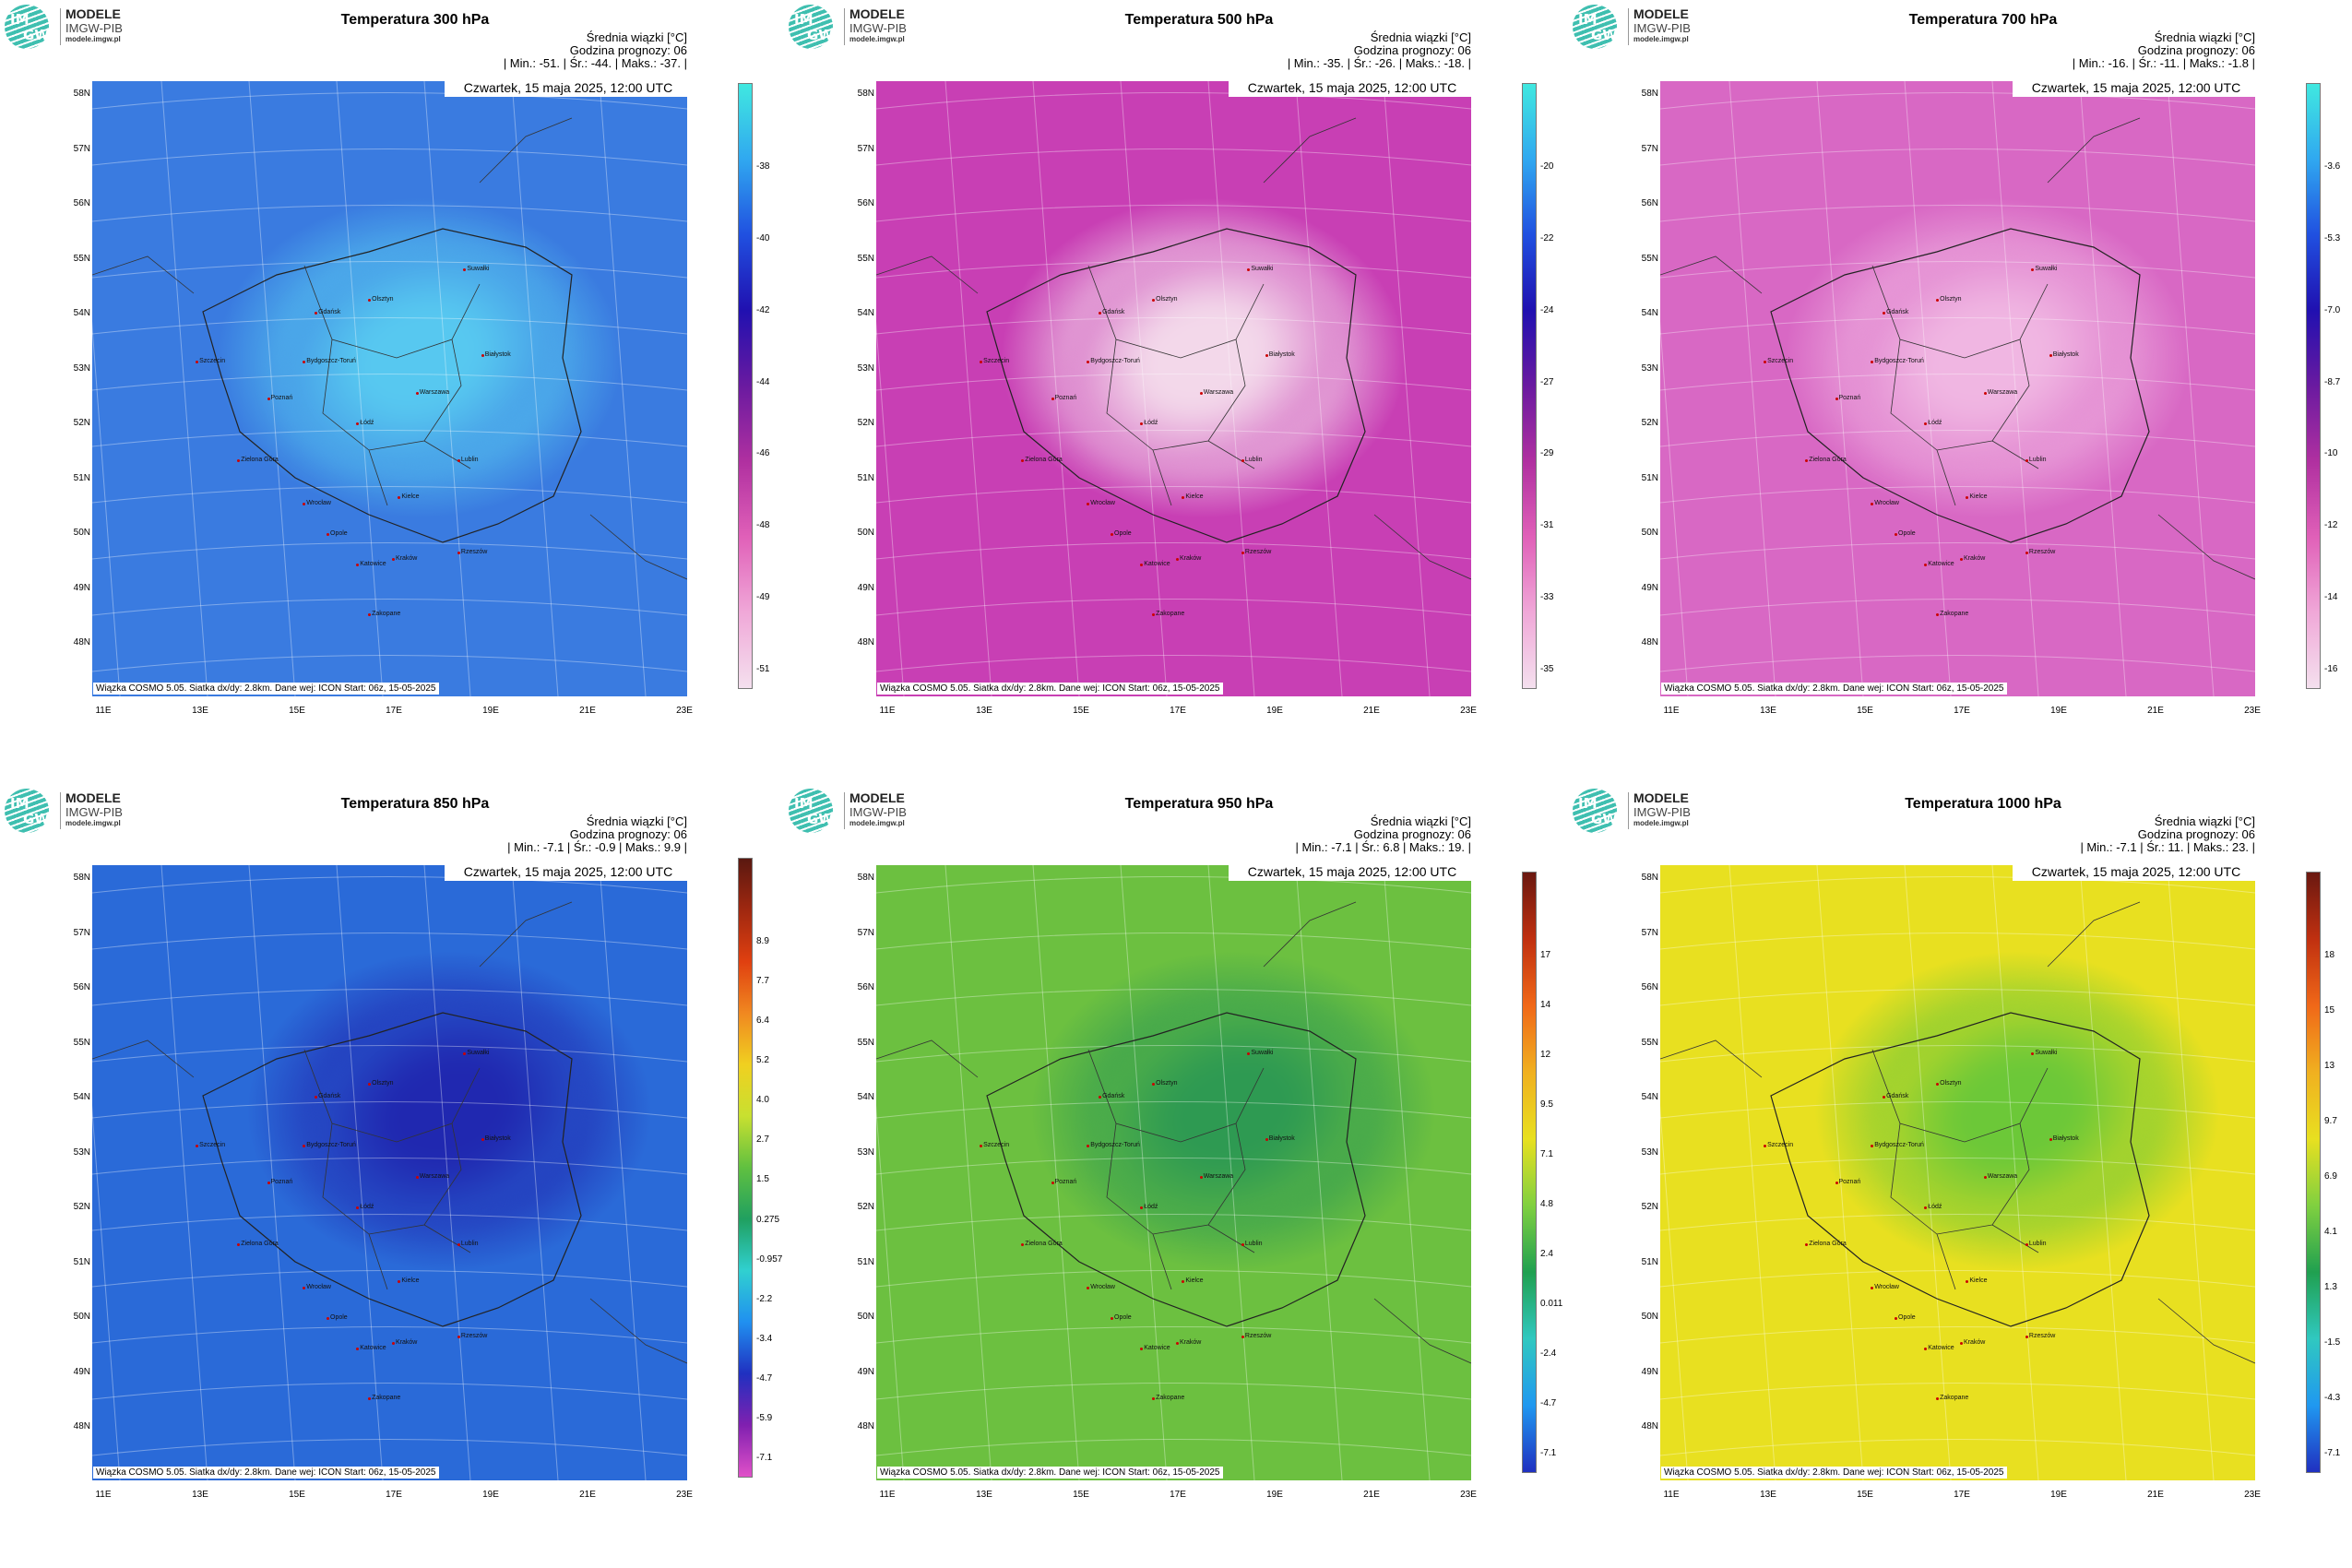 The image size is (2352, 1568). I want to click on city-label: Wrocław, so click(317, 502).